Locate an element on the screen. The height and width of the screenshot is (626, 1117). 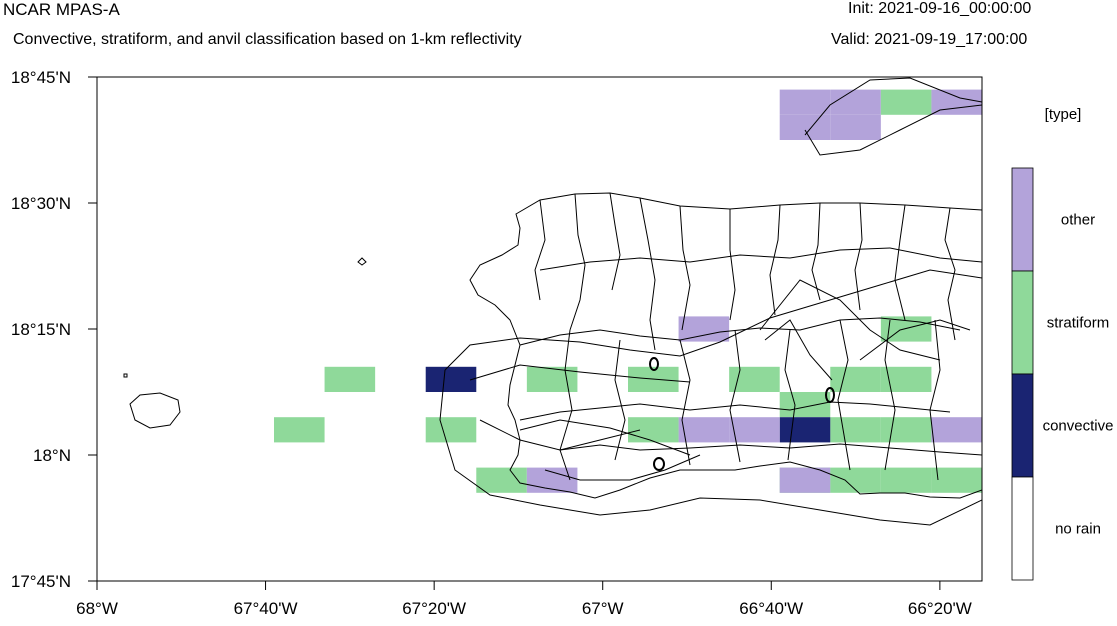
legend-swatch-no-rain is located at coordinates (1022, 528).